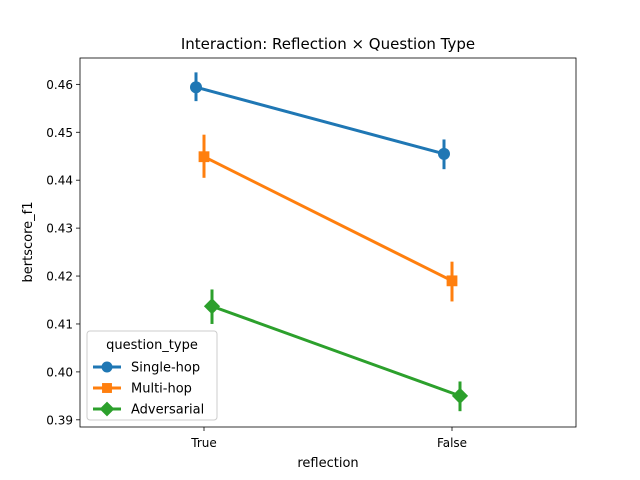 Image resolution: width=640 pixels, height=480 pixels. I want to click on y-tick-label: 0.45, so click(59, 133).